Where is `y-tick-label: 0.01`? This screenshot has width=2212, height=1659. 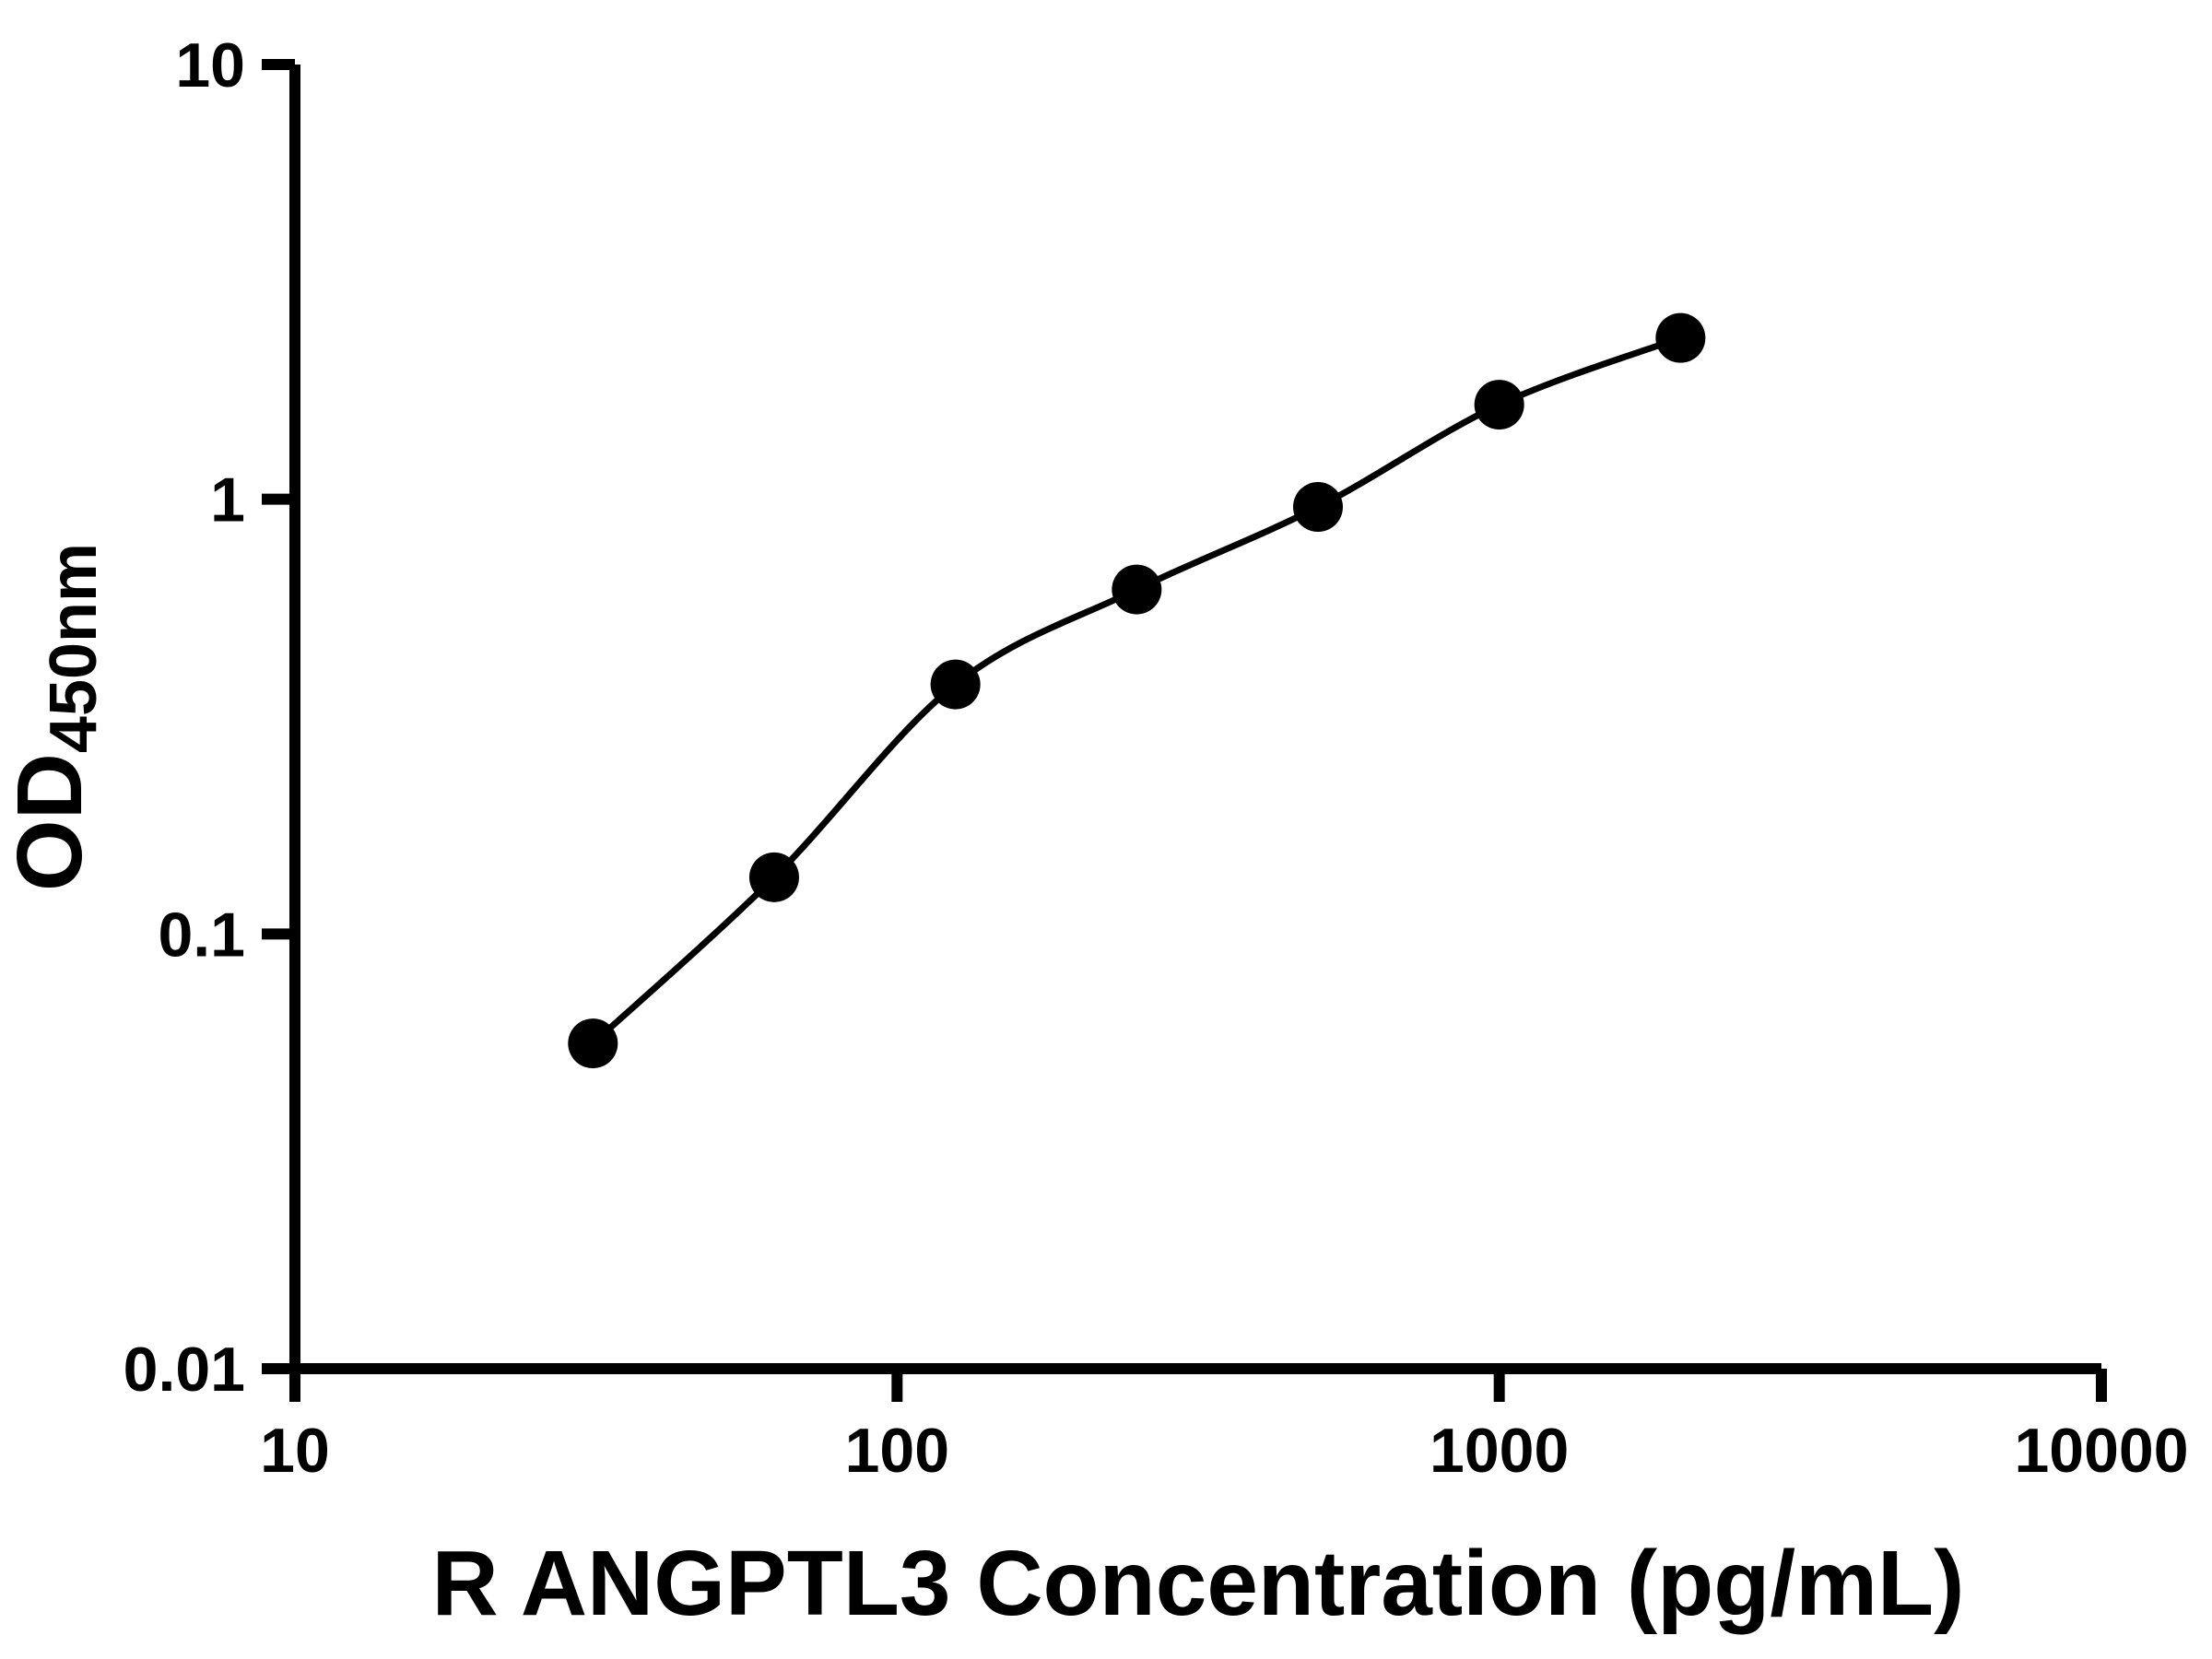
y-tick-label: 0.01 is located at coordinates (184, 1370).